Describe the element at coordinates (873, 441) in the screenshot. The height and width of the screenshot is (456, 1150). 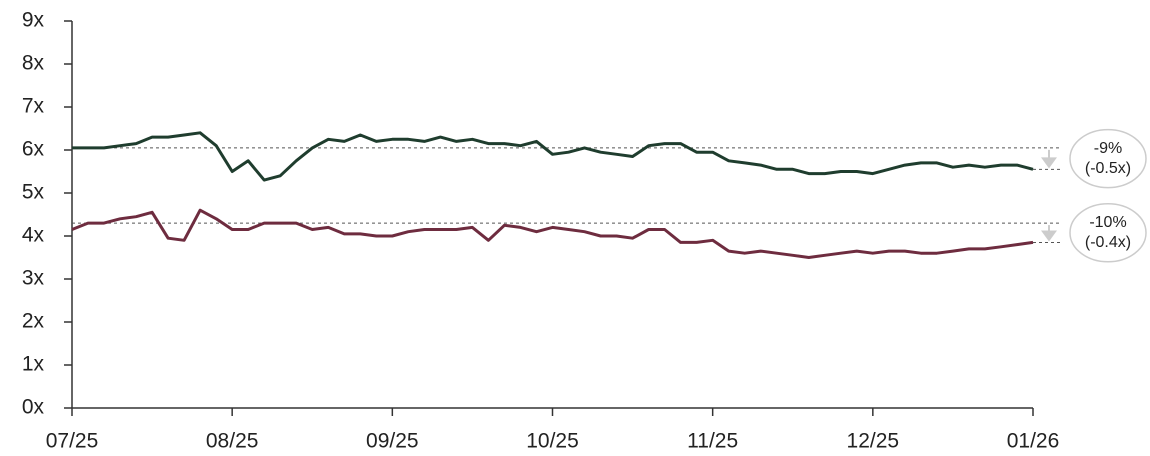
I see `x-tick-label: 12/25` at that location.